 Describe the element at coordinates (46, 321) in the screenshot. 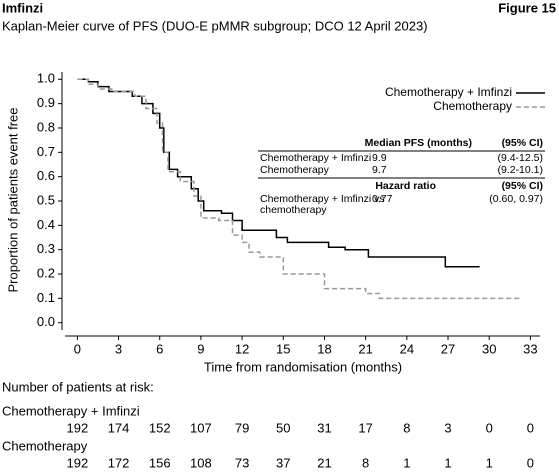

I see `y-tick-label: 0.0` at that location.